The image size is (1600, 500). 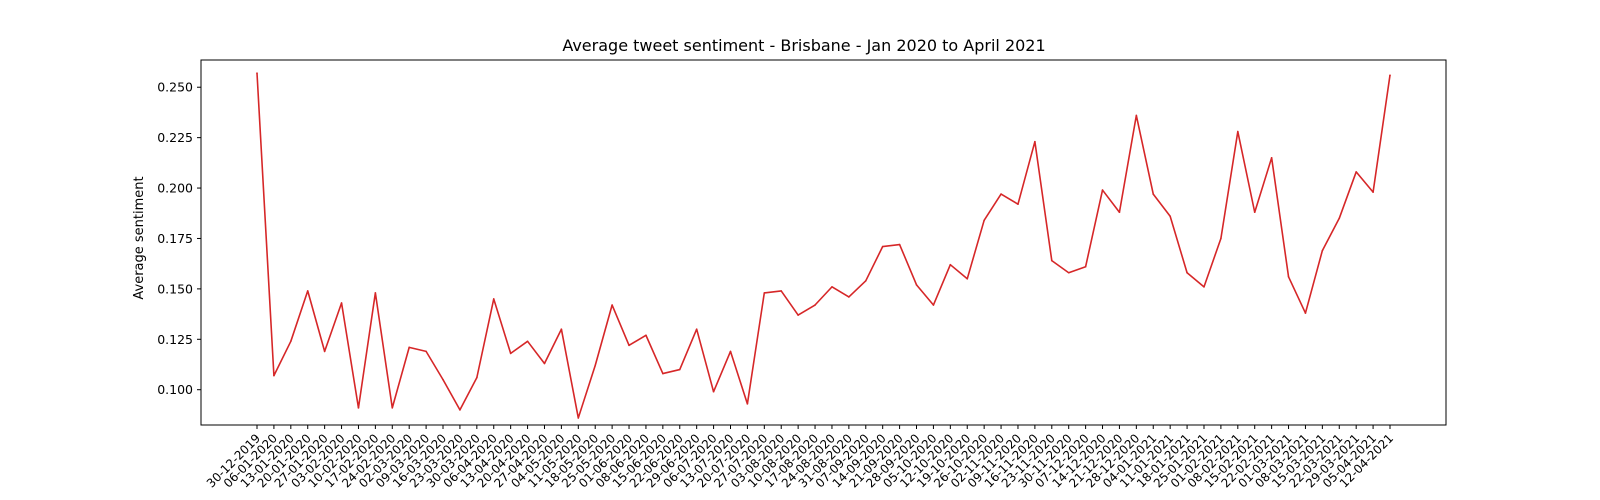 What do you see at coordinates (175, 288) in the screenshot?
I see `y-tick-label: 0.150` at bounding box center [175, 288].